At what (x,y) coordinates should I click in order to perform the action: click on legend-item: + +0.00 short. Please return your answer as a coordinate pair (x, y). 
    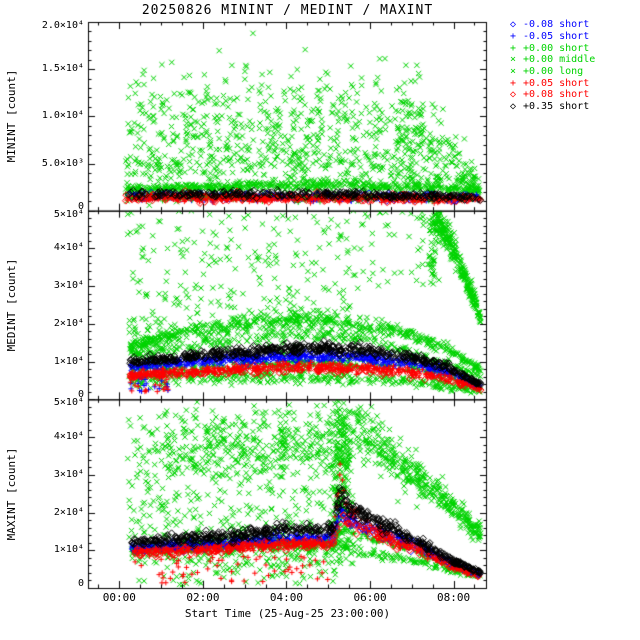
    Looking at the image, I should click on (550, 48).